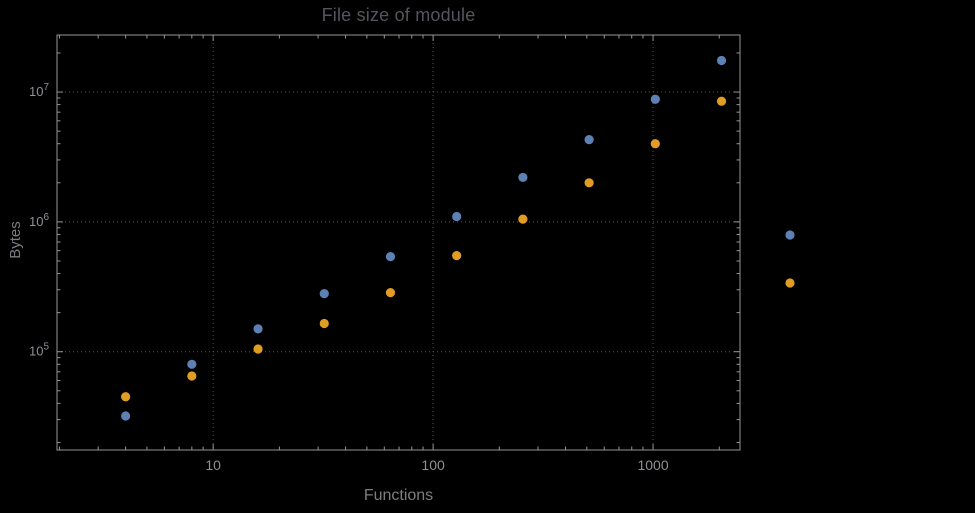 Image resolution: width=975 pixels, height=513 pixels. I want to click on x-tick-label: 100, so click(433, 465).